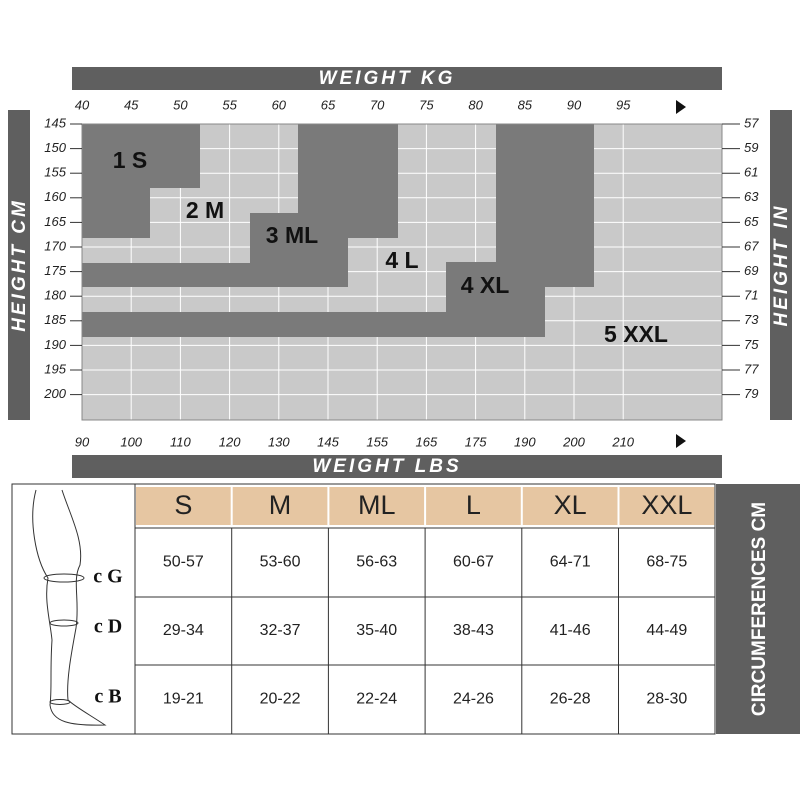  Describe the element at coordinates (401, 260) in the screenshot. I see `size-label: 4 L` at that location.